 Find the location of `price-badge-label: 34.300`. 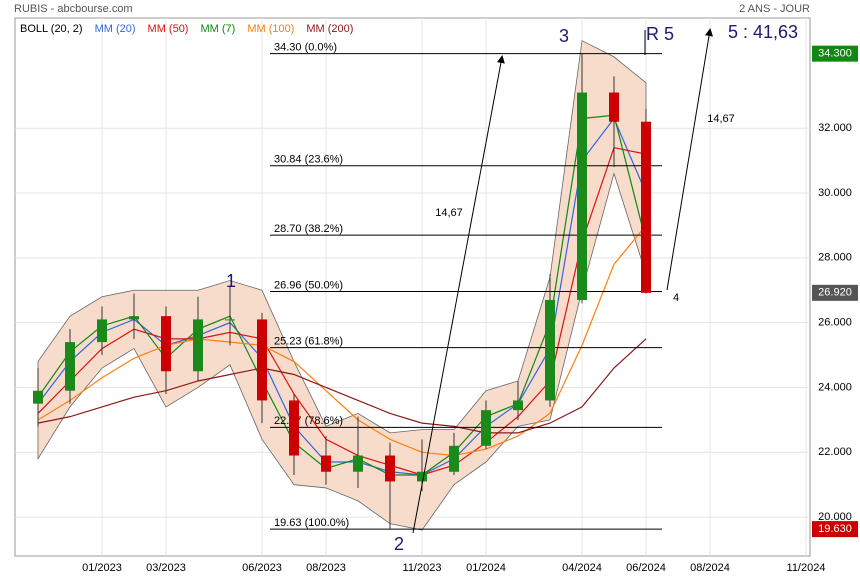

price-badge-label: 34.300 is located at coordinates (835, 54).